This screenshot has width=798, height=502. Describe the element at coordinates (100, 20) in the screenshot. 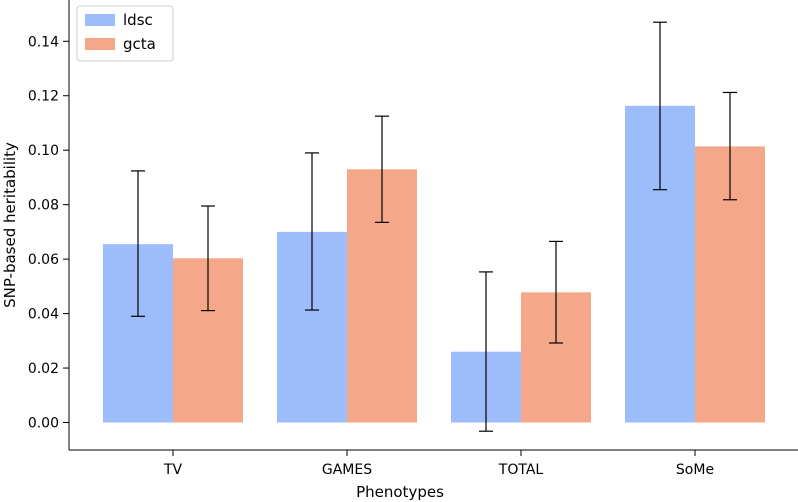

I see `legend-swatch-ldsc` at that location.